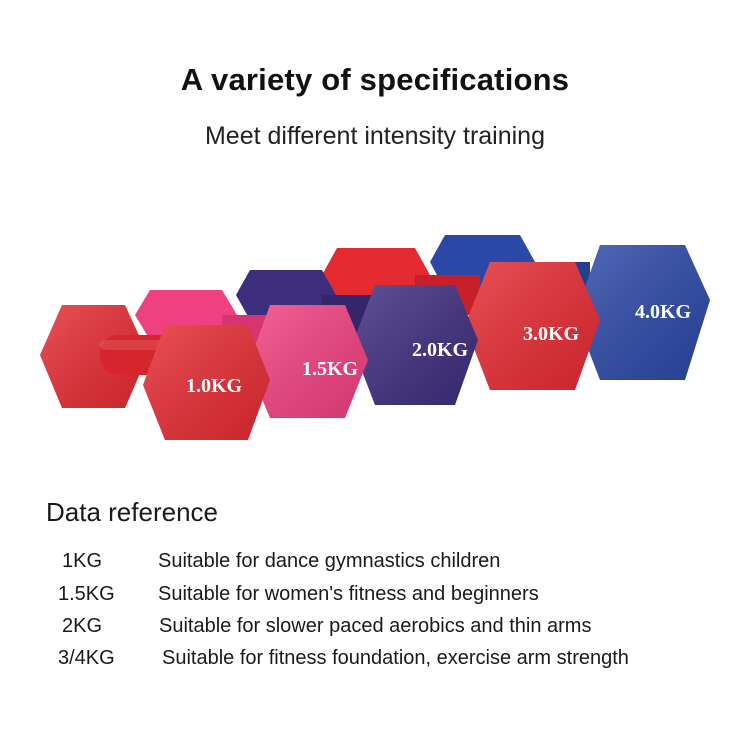 The image size is (750, 750). Describe the element at coordinates (132, 512) in the screenshot. I see `data-reference-heading: Data reference` at that location.